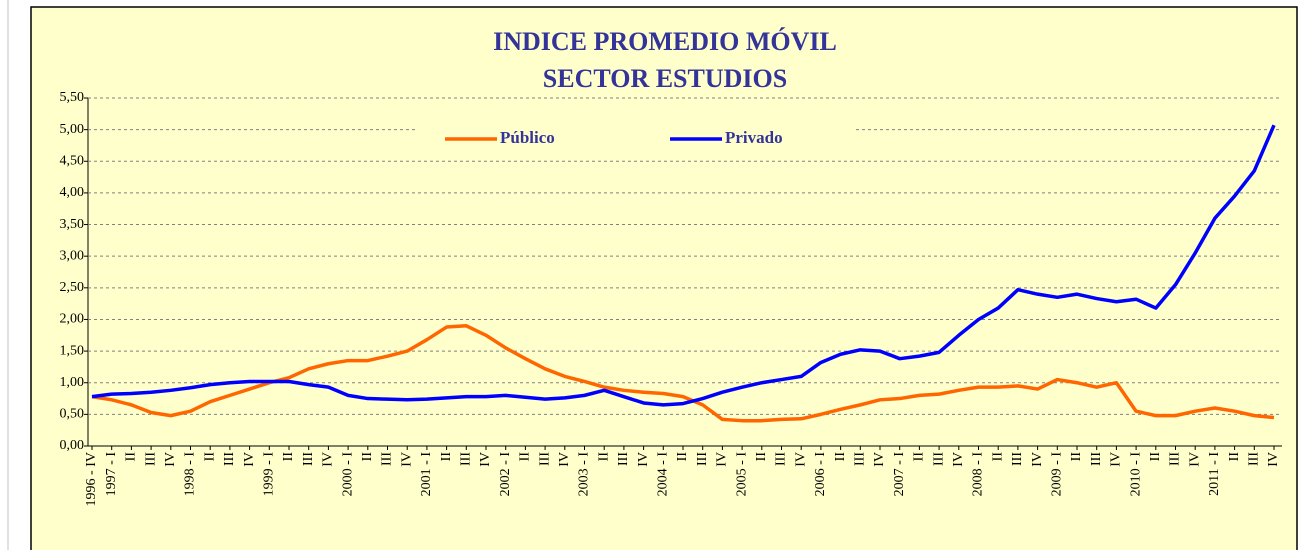  What do you see at coordinates (426, 474) in the screenshot?
I see `x-tick-label: 2001 - I` at bounding box center [426, 474].